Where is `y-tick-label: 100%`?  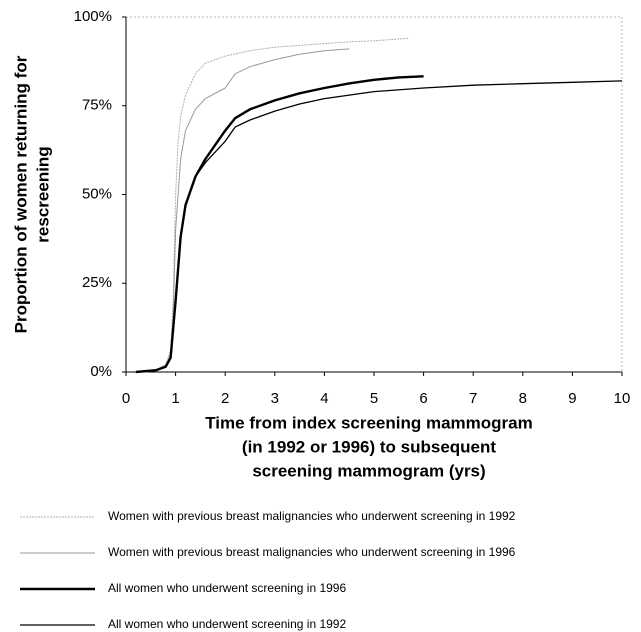
y-tick-label: 100% is located at coordinates (93, 16).